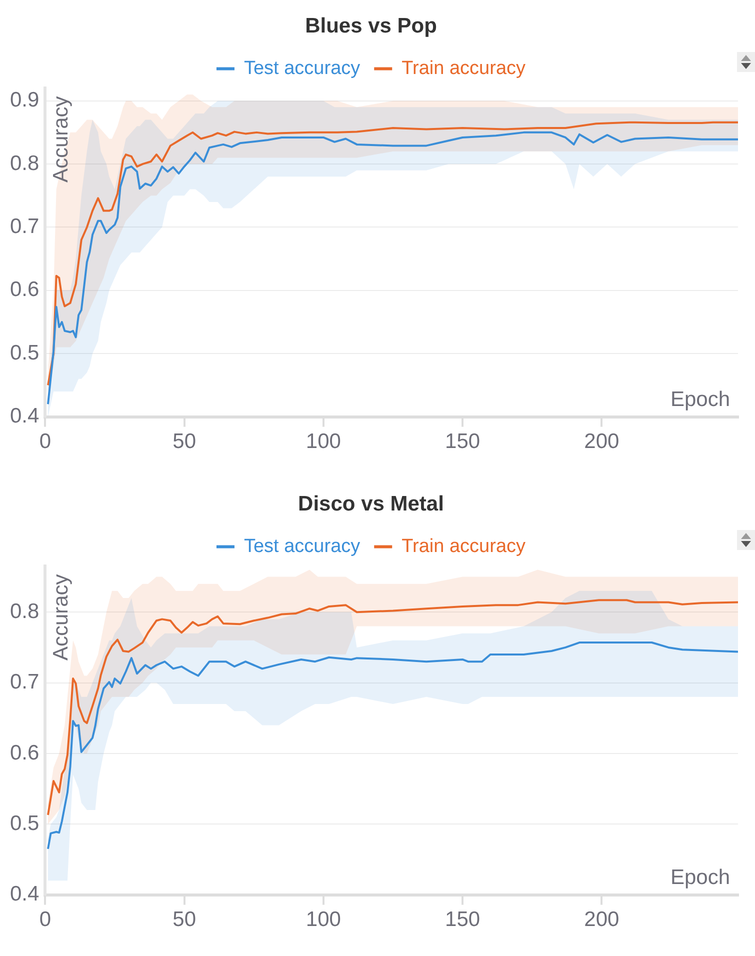  Describe the element at coordinates (371, 26) in the screenshot. I see `chart-title: Blues vs Pop` at that location.